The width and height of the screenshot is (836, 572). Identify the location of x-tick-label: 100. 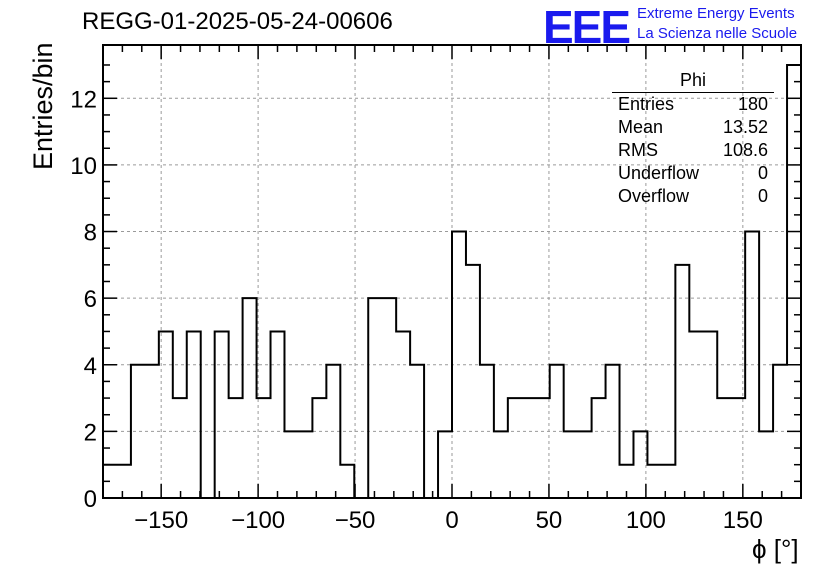
(646, 520).